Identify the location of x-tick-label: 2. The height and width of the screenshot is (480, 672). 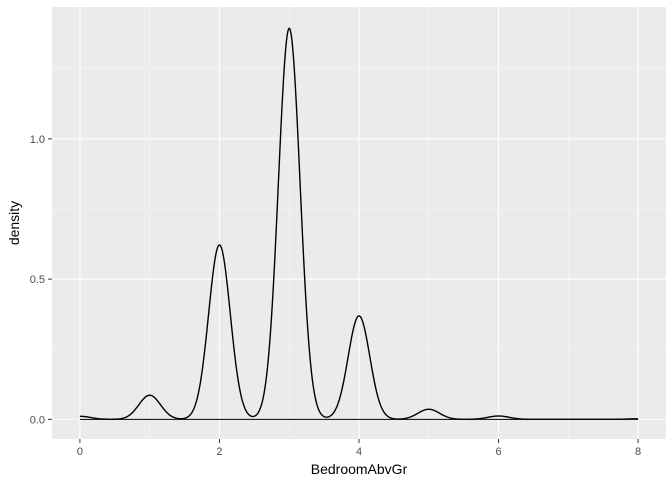
(219, 452).